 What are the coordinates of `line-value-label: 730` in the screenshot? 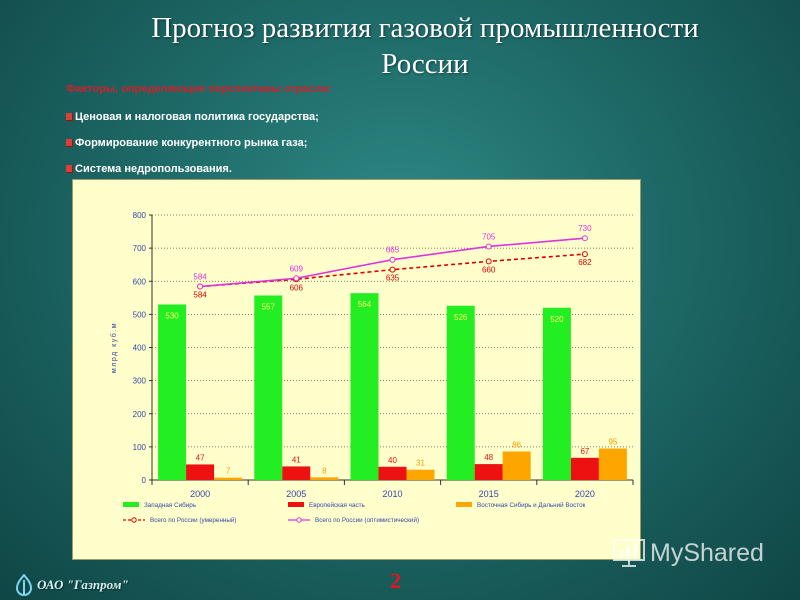 It's located at (585, 228).